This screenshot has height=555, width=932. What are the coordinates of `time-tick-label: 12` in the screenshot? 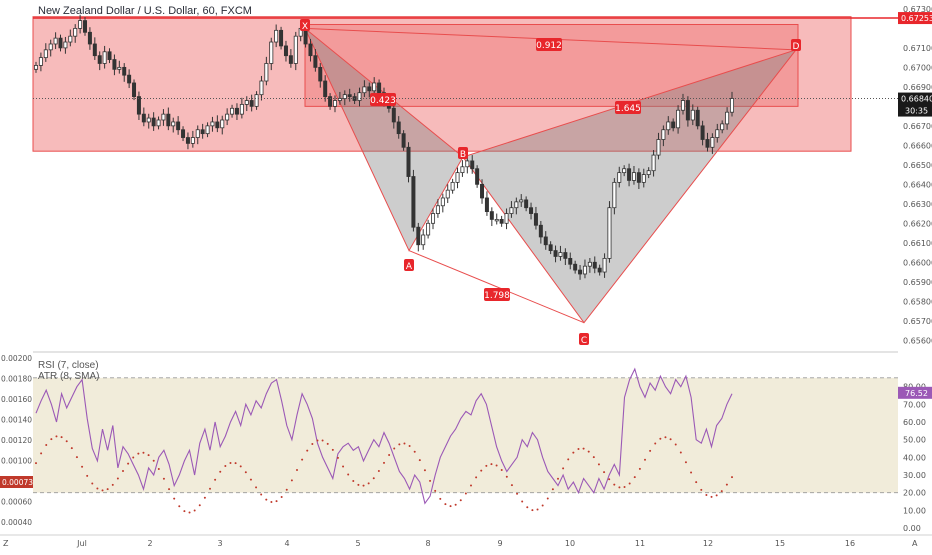 It's located at (708, 543).